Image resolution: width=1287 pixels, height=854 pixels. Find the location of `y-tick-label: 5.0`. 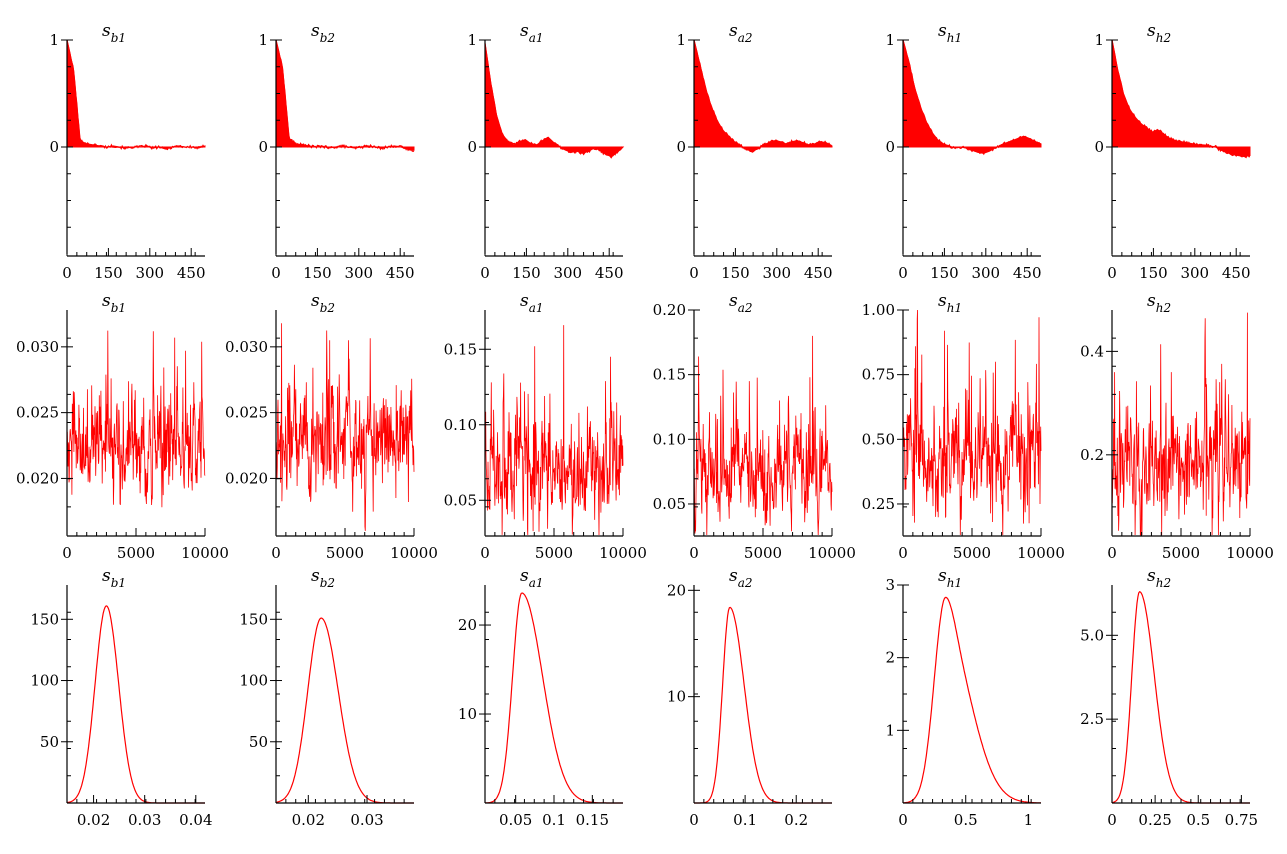

y-tick-label: 5.0 is located at coordinates (1092, 635).